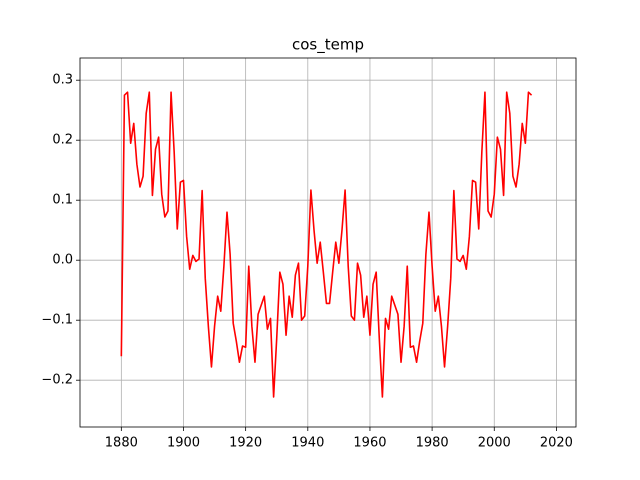 This screenshot has width=640, height=480. Describe the element at coordinates (369, 443) in the screenshot. I see `x-tick-label: 1960` at that location.